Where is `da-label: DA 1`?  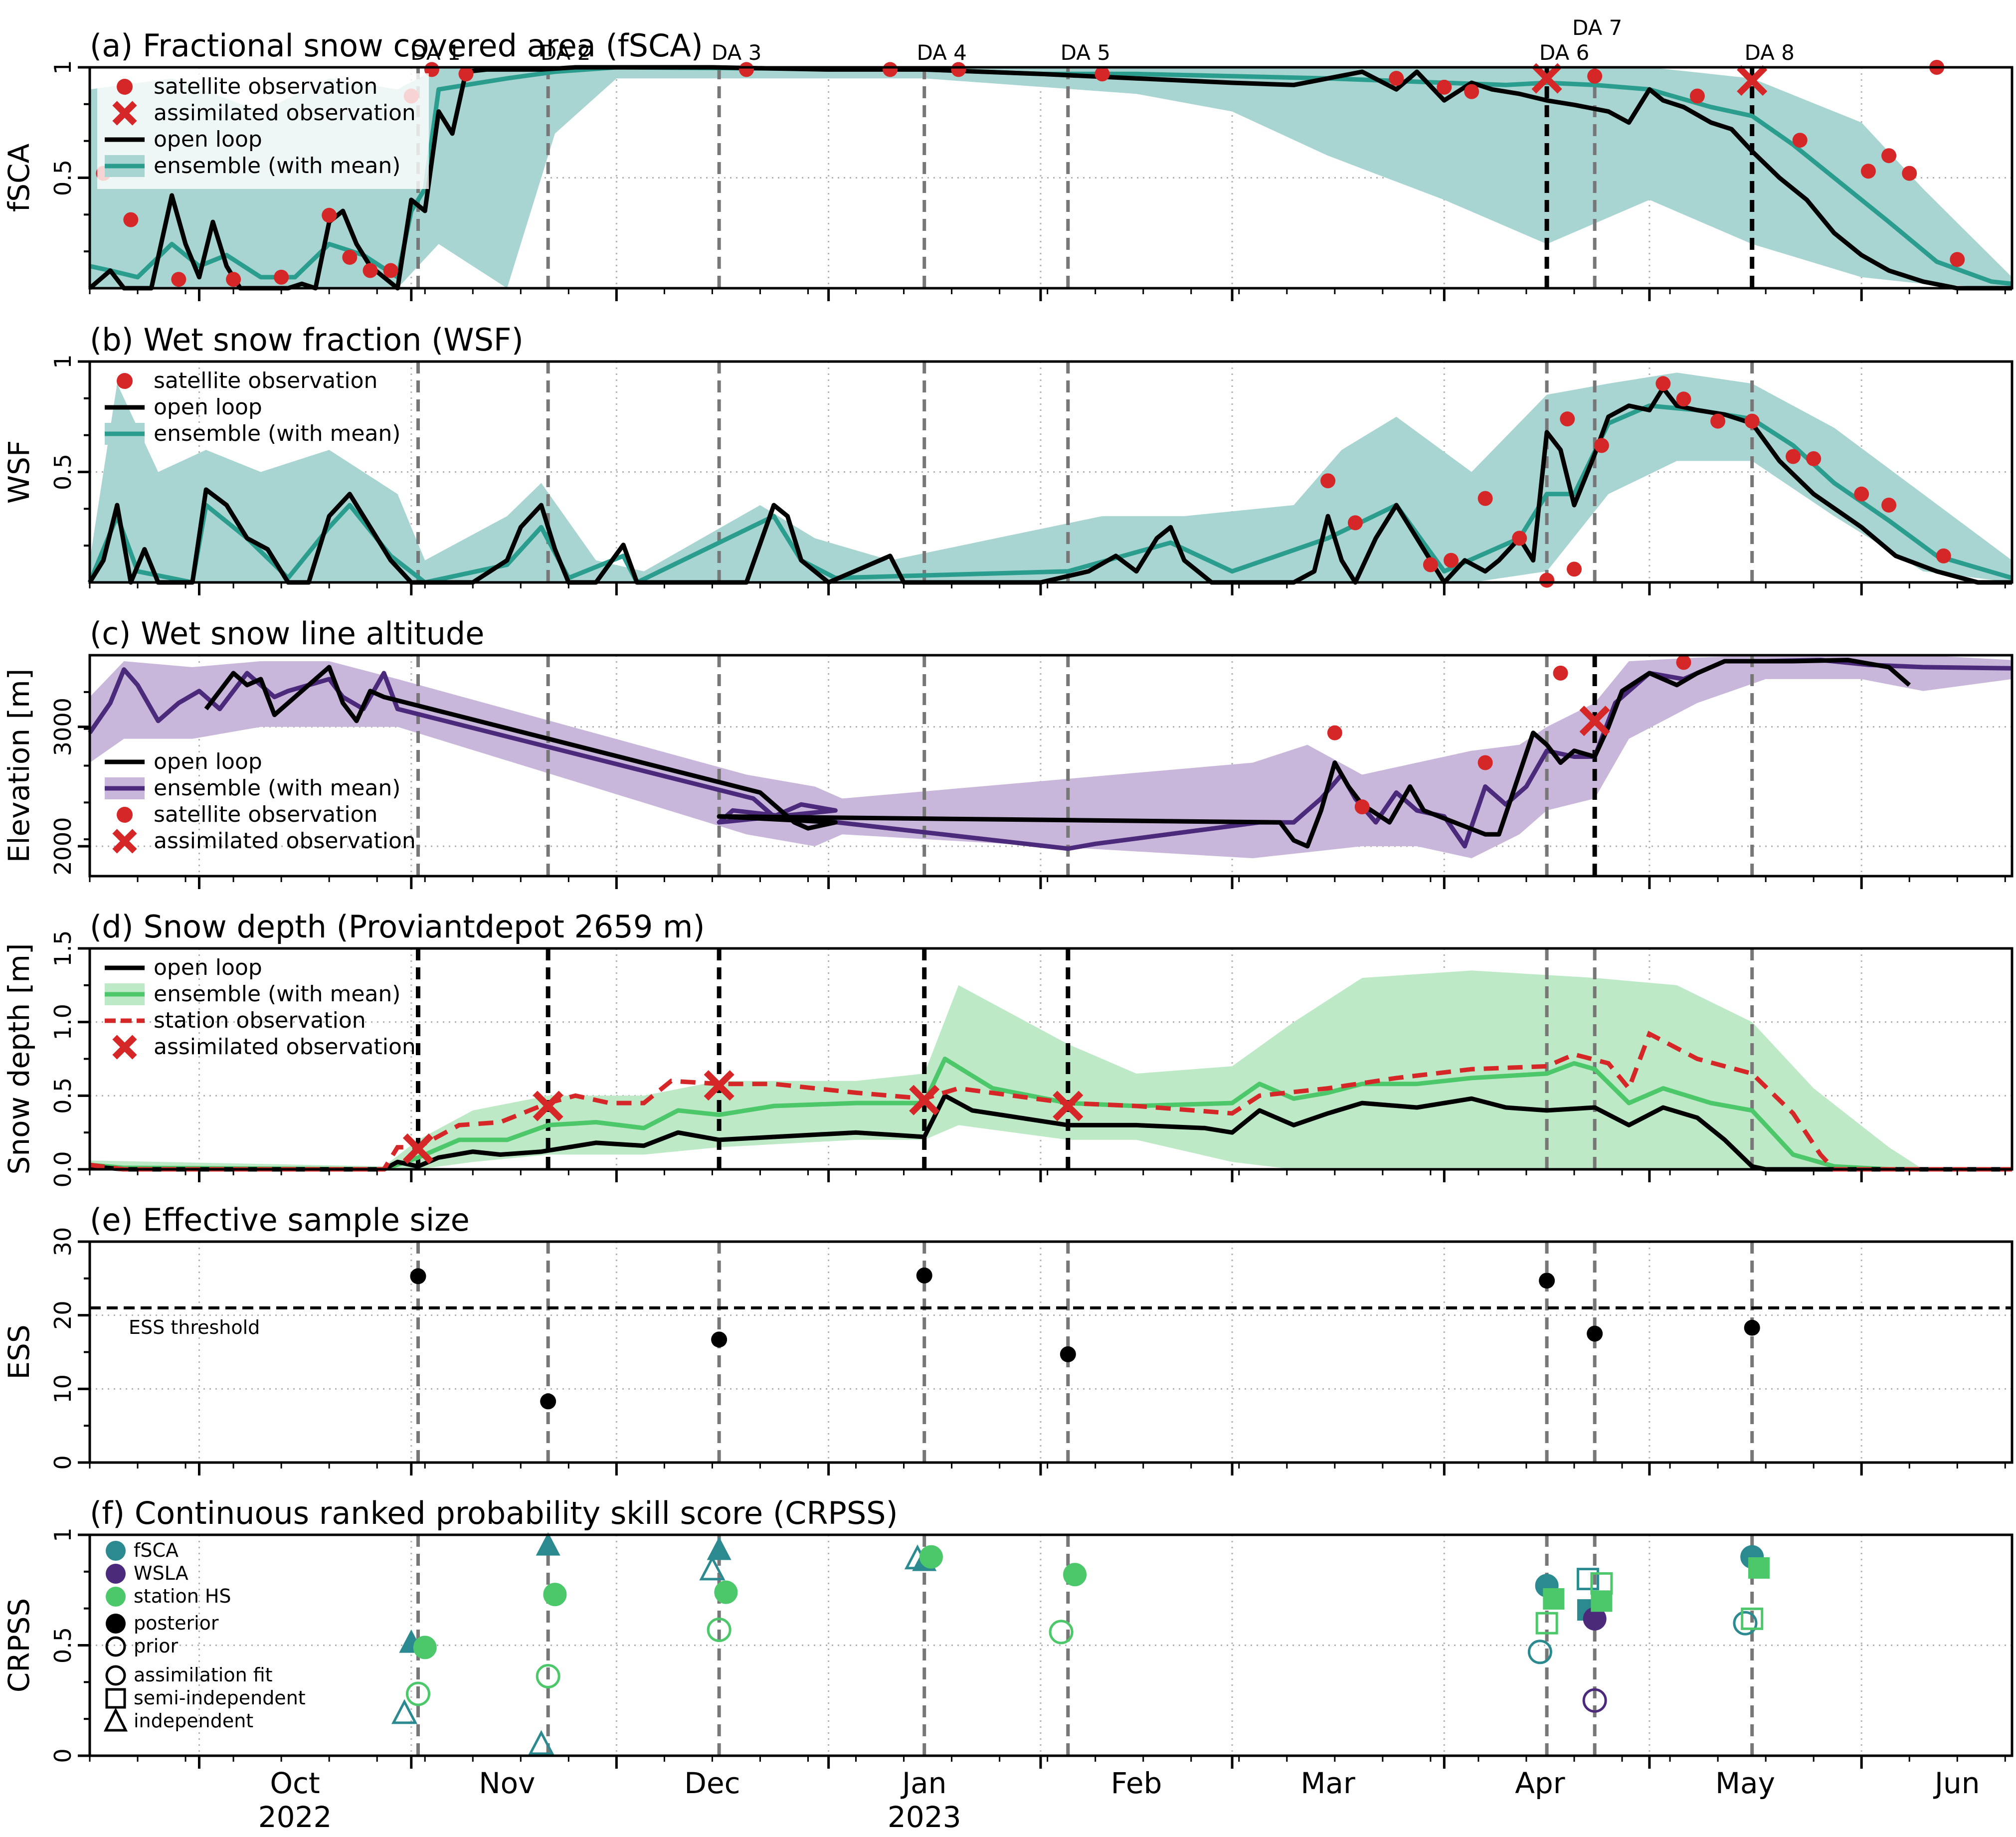 da-label: DA 1 is located at coordinates (435, 52).